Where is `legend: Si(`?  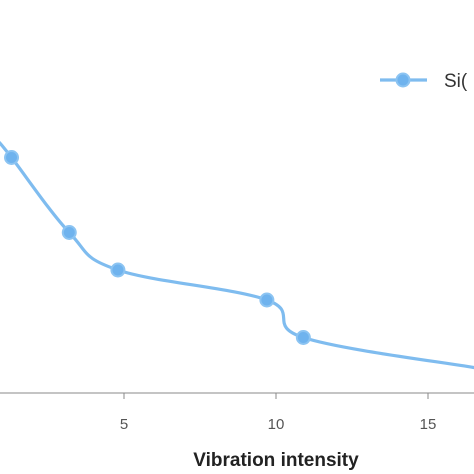
legend: Si( is located at coordinates (424, 81).